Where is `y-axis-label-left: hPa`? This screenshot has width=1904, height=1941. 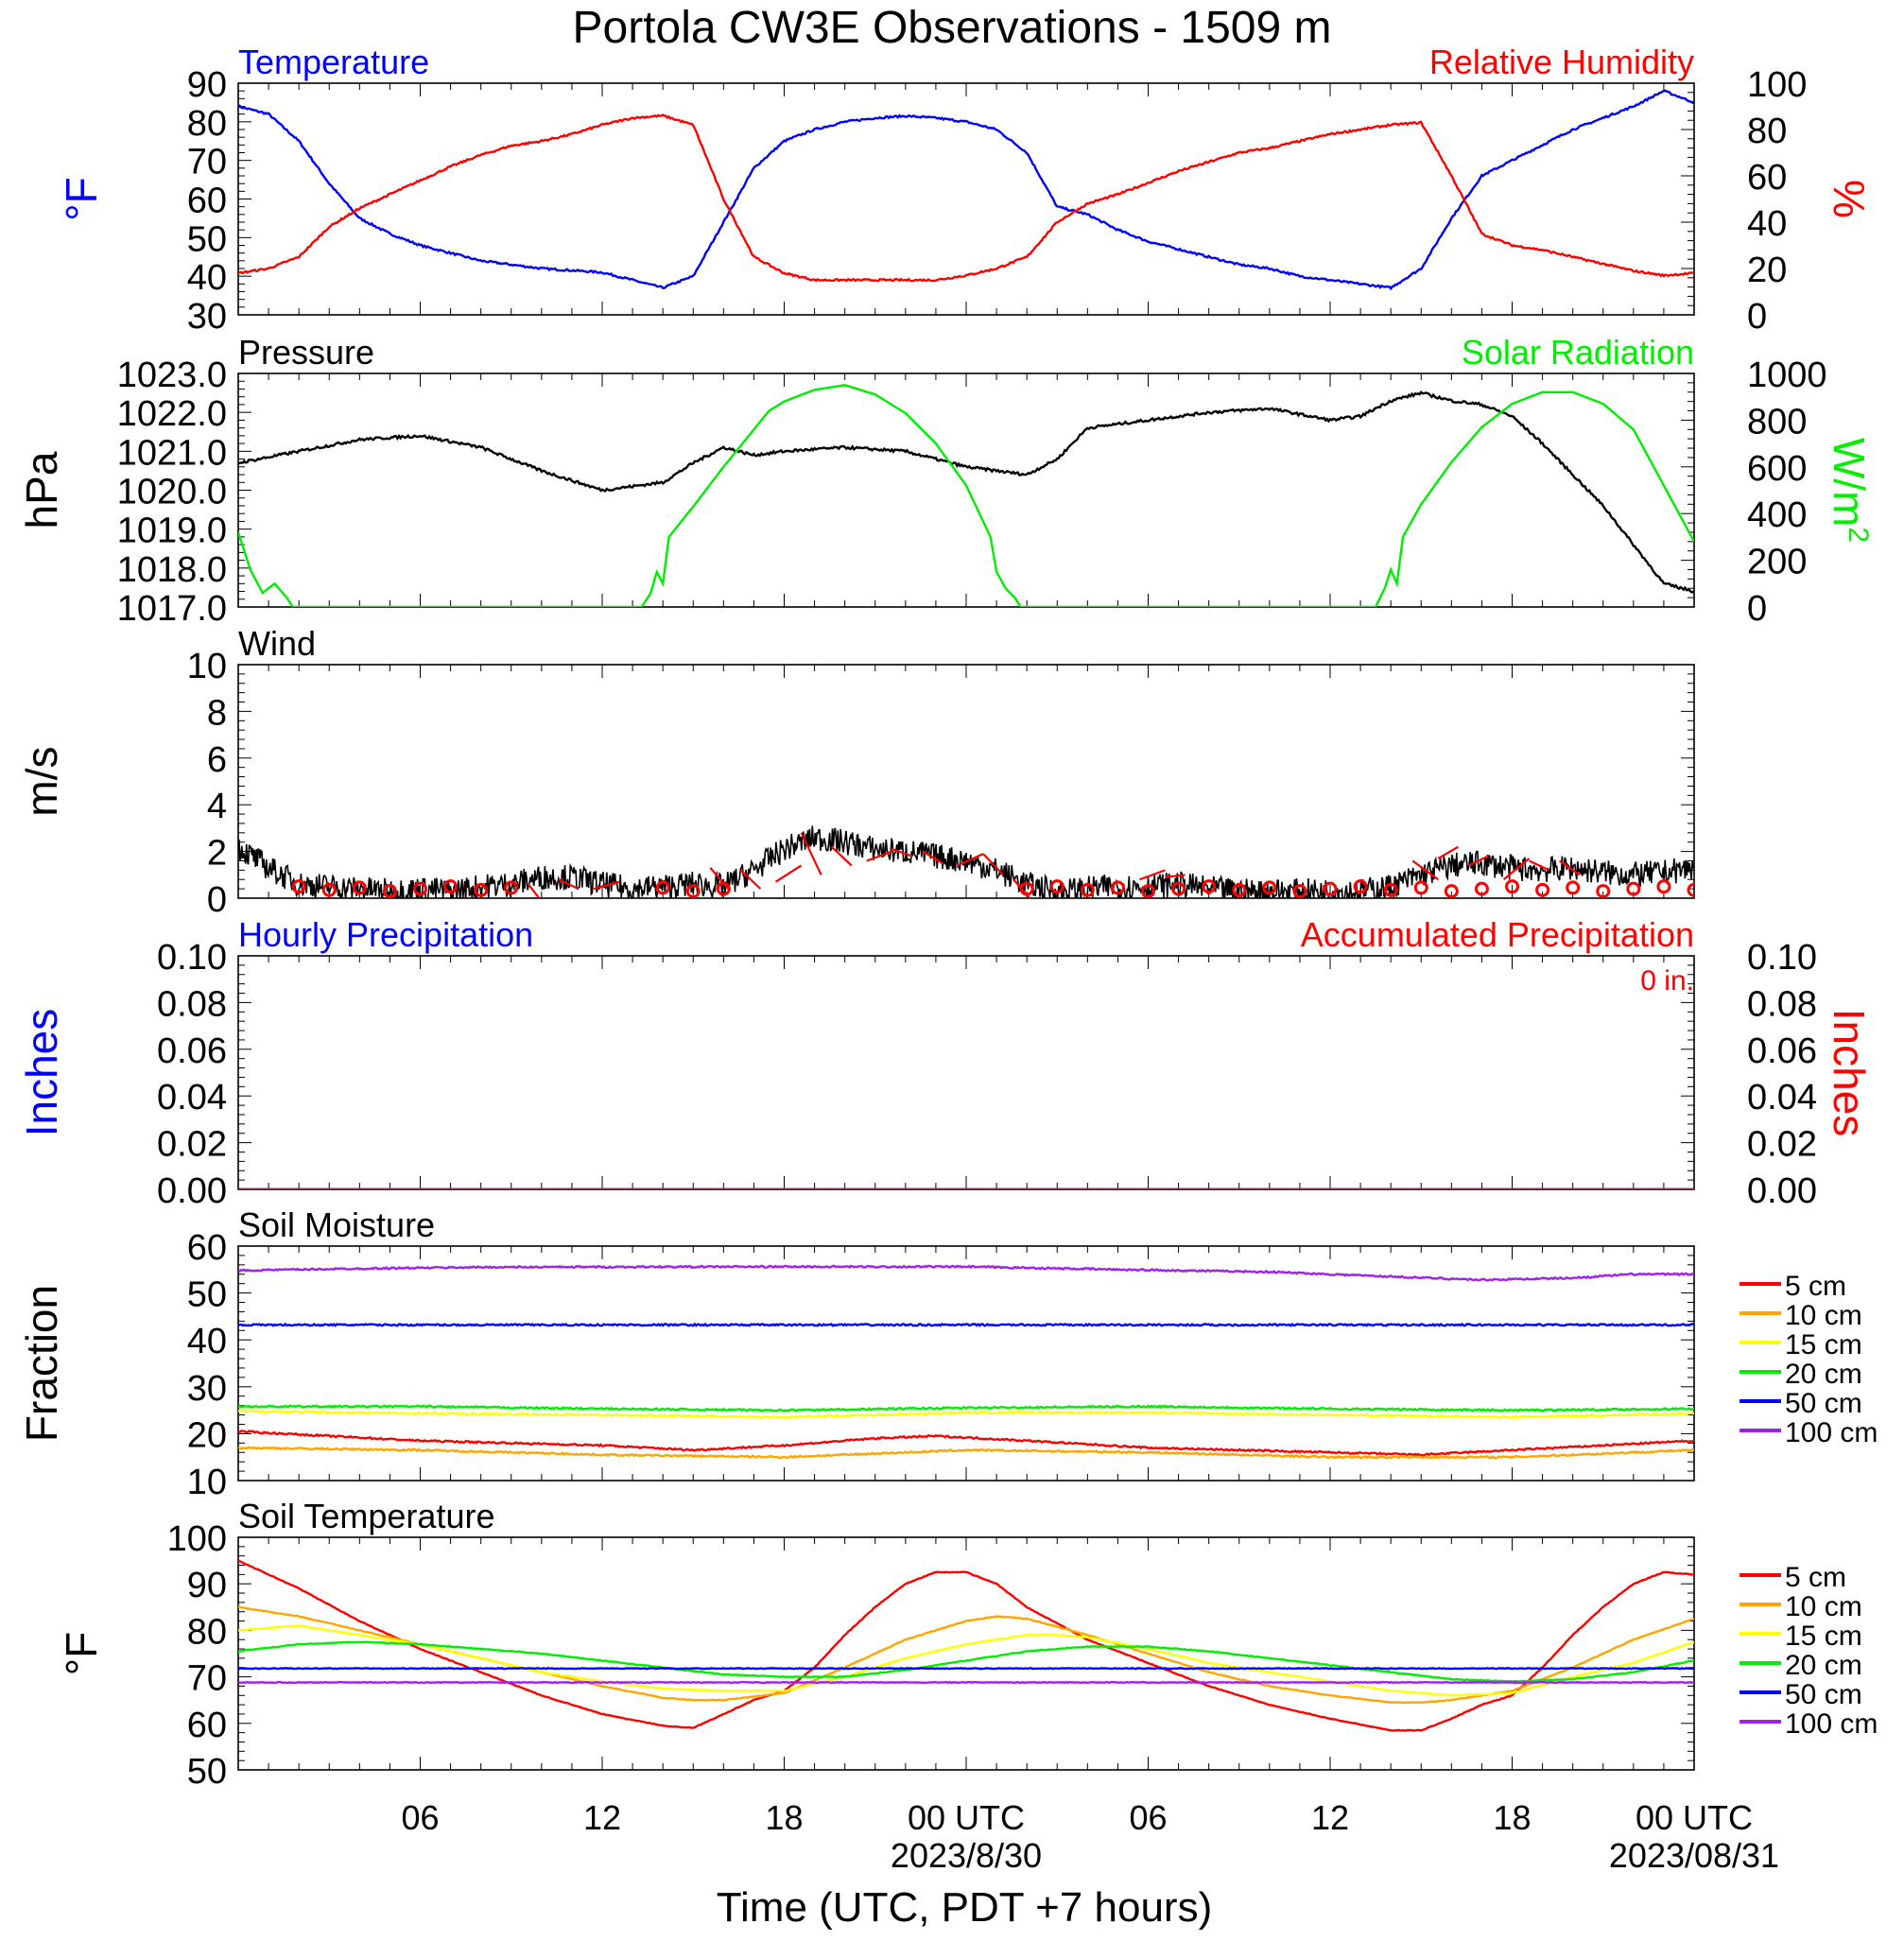 y-axis-label-left: hPa is located at coordinates (42, 490).